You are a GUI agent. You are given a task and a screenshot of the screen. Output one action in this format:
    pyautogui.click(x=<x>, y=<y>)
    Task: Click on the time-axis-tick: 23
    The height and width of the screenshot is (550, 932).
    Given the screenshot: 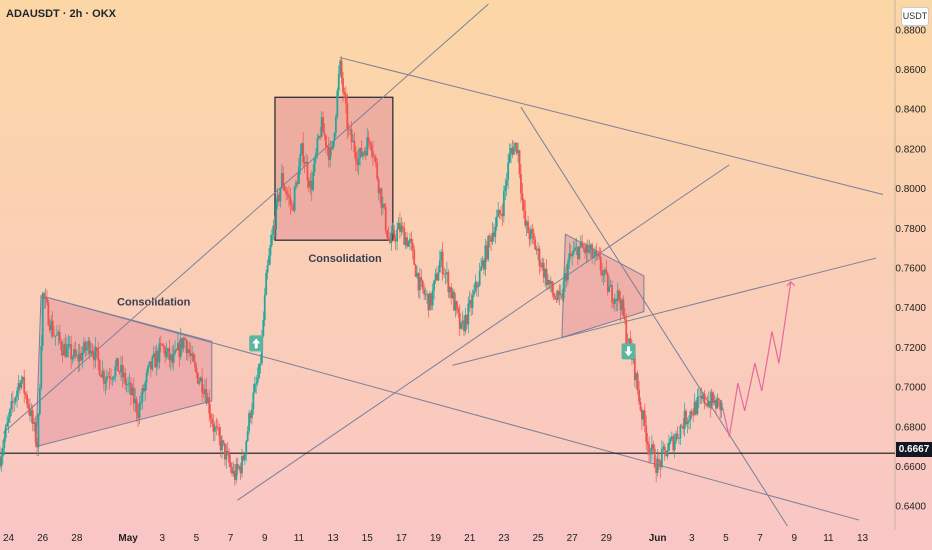 What is the action you would take?
    pyautogui.click(x=504, y=538)
    